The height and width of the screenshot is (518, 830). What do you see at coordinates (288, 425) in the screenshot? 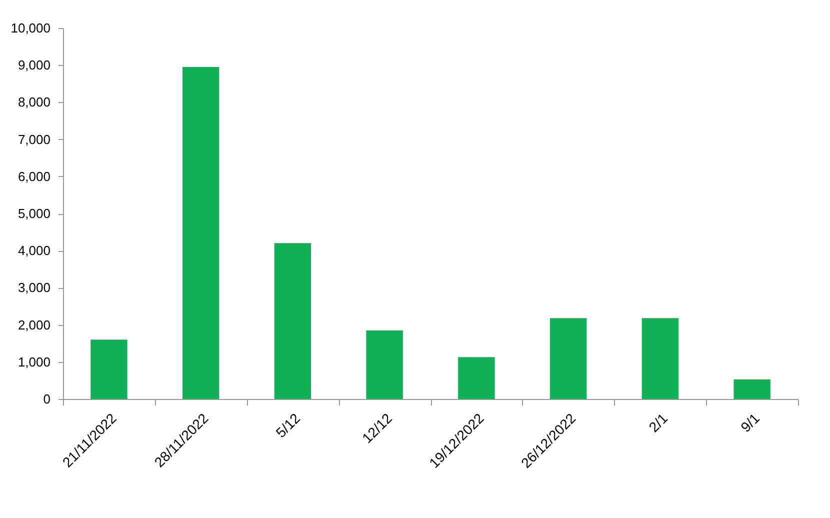
I see `x-tick-label: 5/12` at bounding box center [288, 425].